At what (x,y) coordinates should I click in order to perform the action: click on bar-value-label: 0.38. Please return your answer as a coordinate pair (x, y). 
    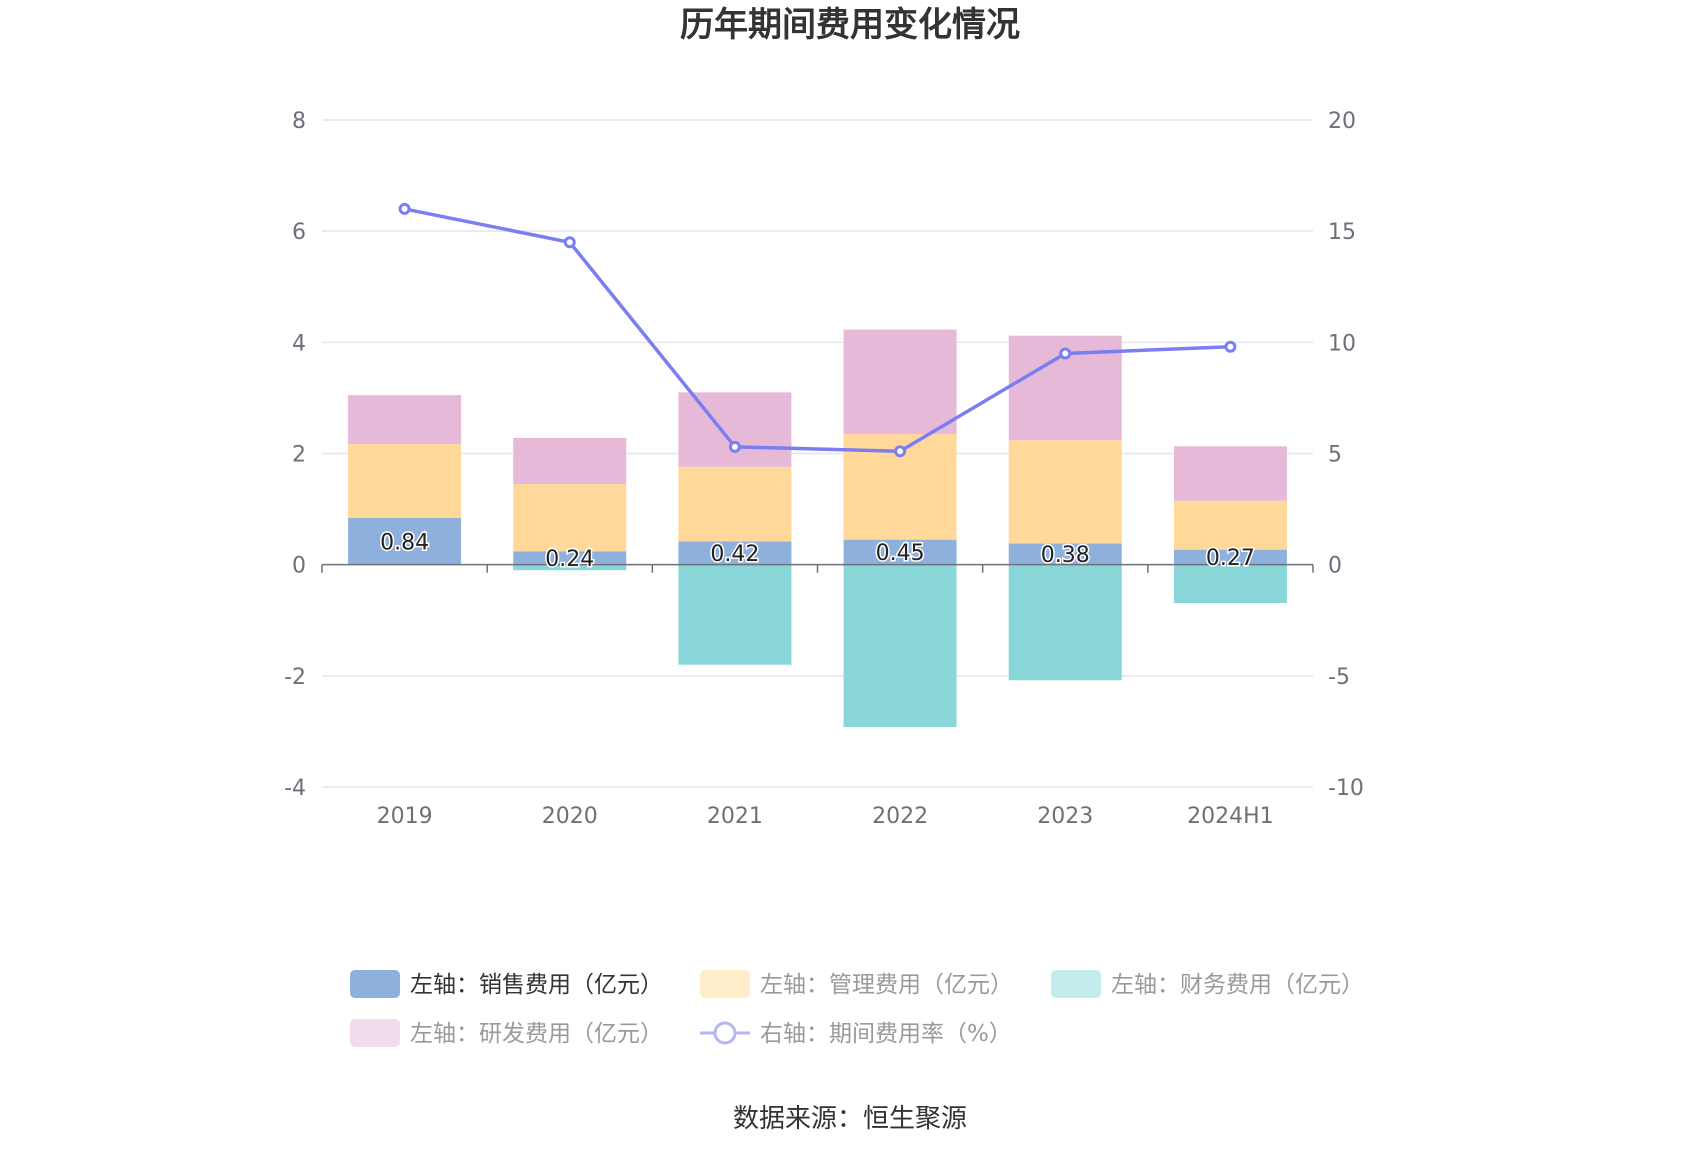
    Looking at the image, I should click on (1065, 555).